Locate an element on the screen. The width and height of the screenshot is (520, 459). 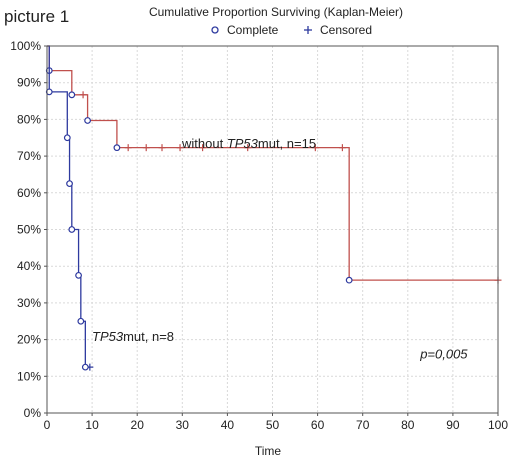
y-tick-label: 20% is located at coordinates (29, 340).